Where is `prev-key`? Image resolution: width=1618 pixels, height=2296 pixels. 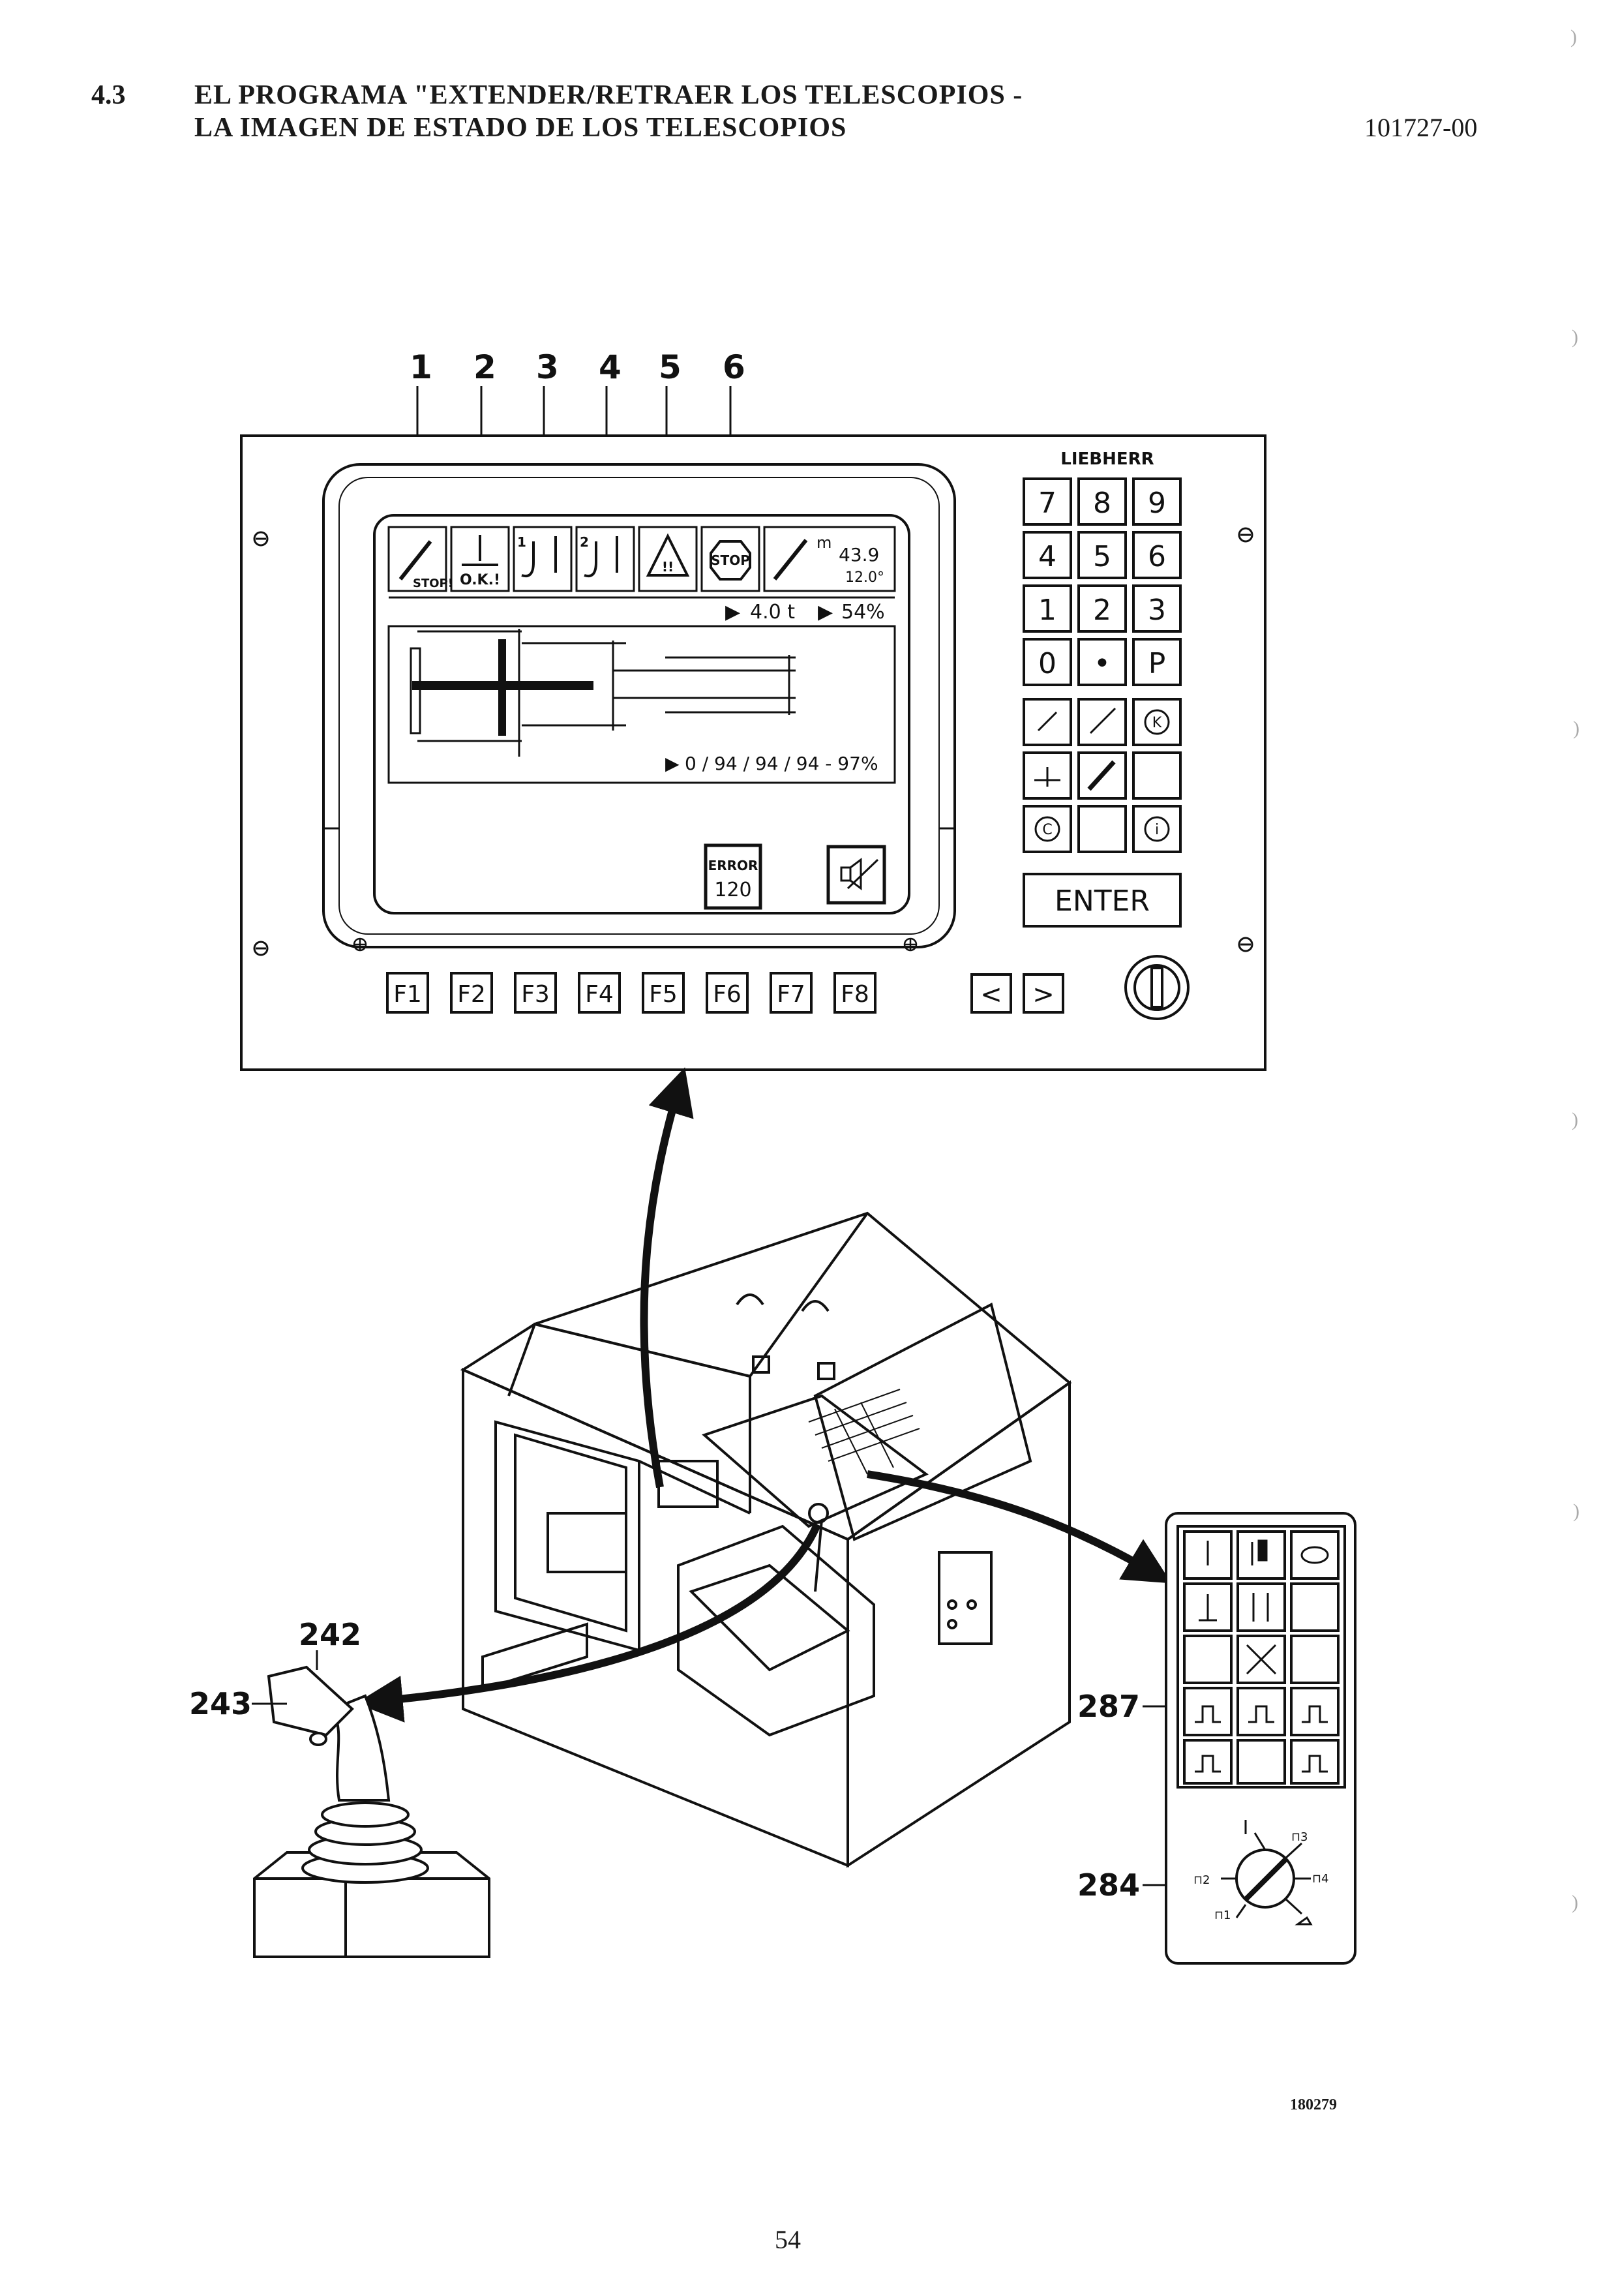 prev-key is located at coordinates (991, 993).